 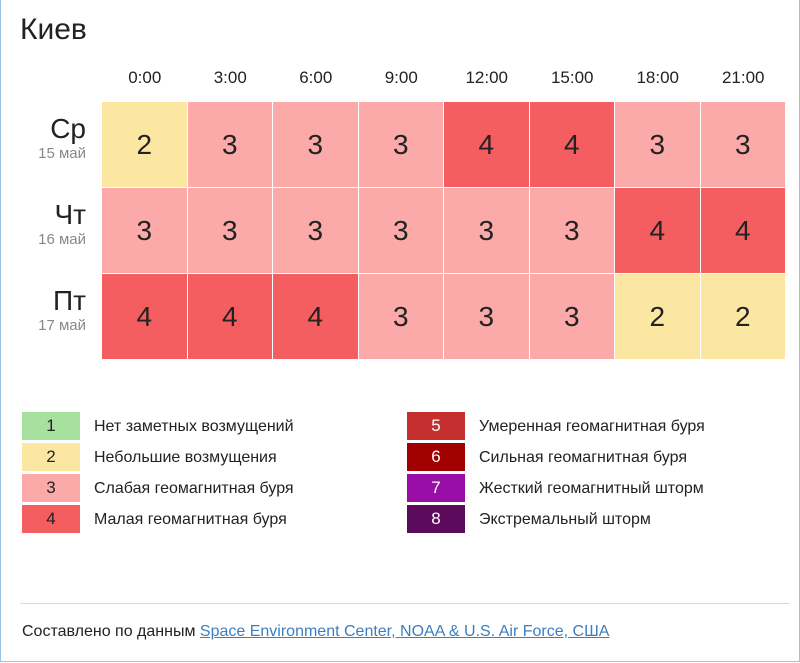 I want to click on legend-item: 2 Небольшие возмущения, so click(x=149, y=458).